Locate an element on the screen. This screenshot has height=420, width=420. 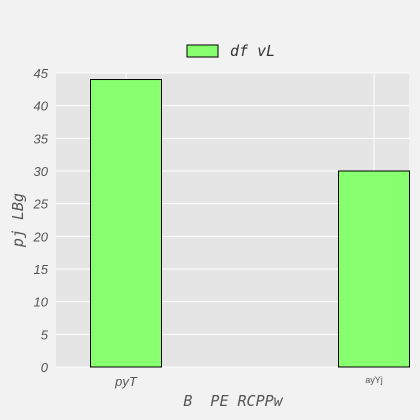
x-tick-label: ayYj is located at coordinates (374, 380).